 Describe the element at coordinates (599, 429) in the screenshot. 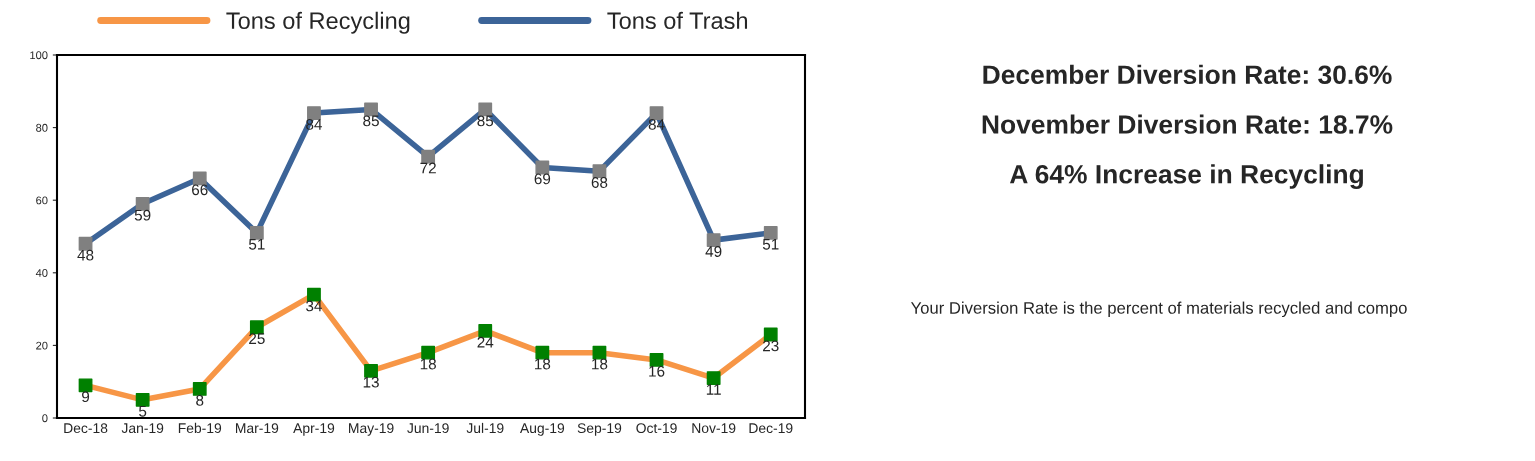

I see `x-tick-label: Sep-19` at that location.